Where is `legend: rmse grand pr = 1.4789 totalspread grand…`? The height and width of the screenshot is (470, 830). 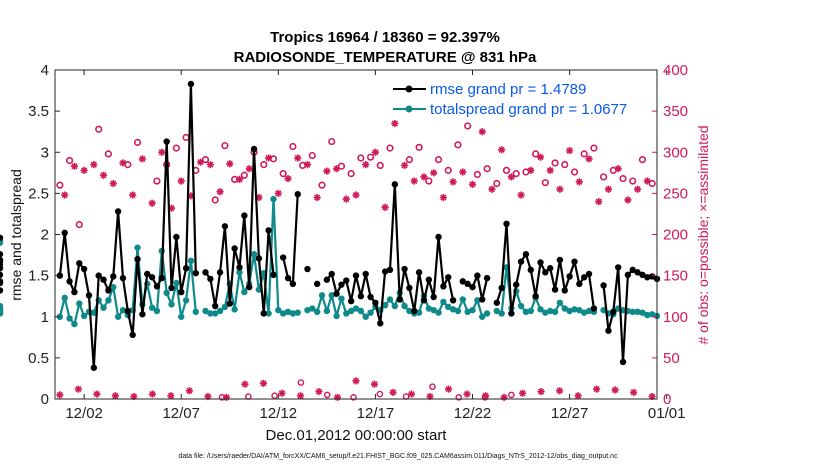
legend: rmse grand pr = 1.4789 totalspread grand… is located at coordinates (520, 99).